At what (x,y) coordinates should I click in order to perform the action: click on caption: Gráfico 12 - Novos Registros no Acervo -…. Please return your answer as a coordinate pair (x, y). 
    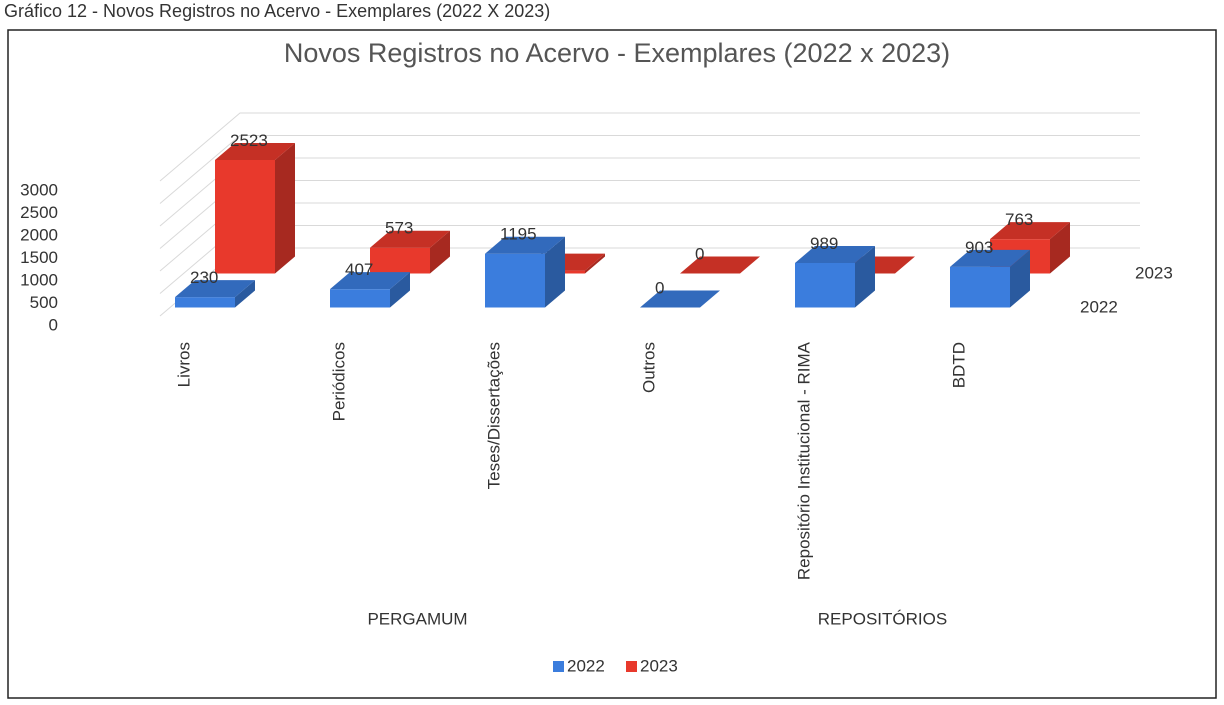
    Looking at the image, I should click on (277, 11).